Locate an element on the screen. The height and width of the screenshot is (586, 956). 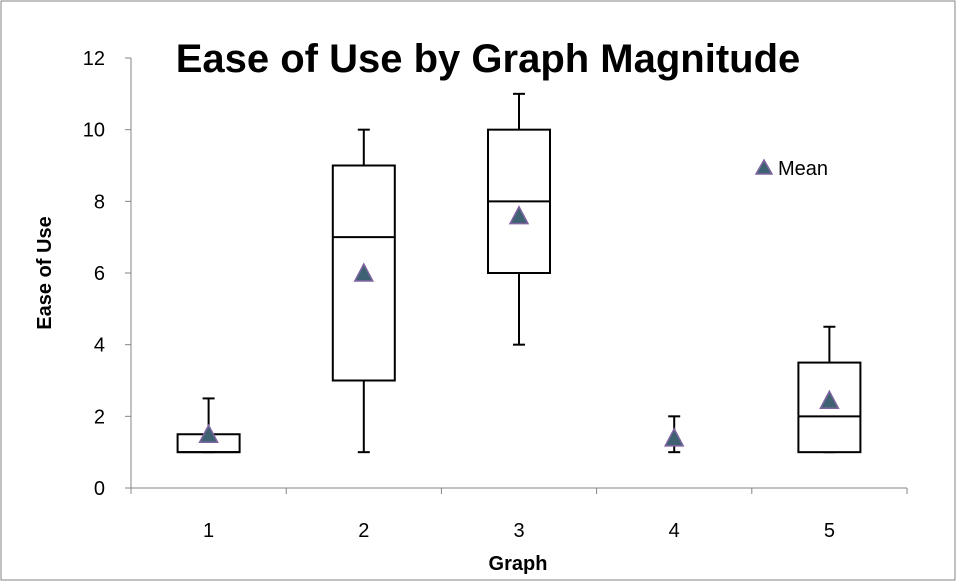
x-tick-label: 1 is located at coordinates (208, 531).